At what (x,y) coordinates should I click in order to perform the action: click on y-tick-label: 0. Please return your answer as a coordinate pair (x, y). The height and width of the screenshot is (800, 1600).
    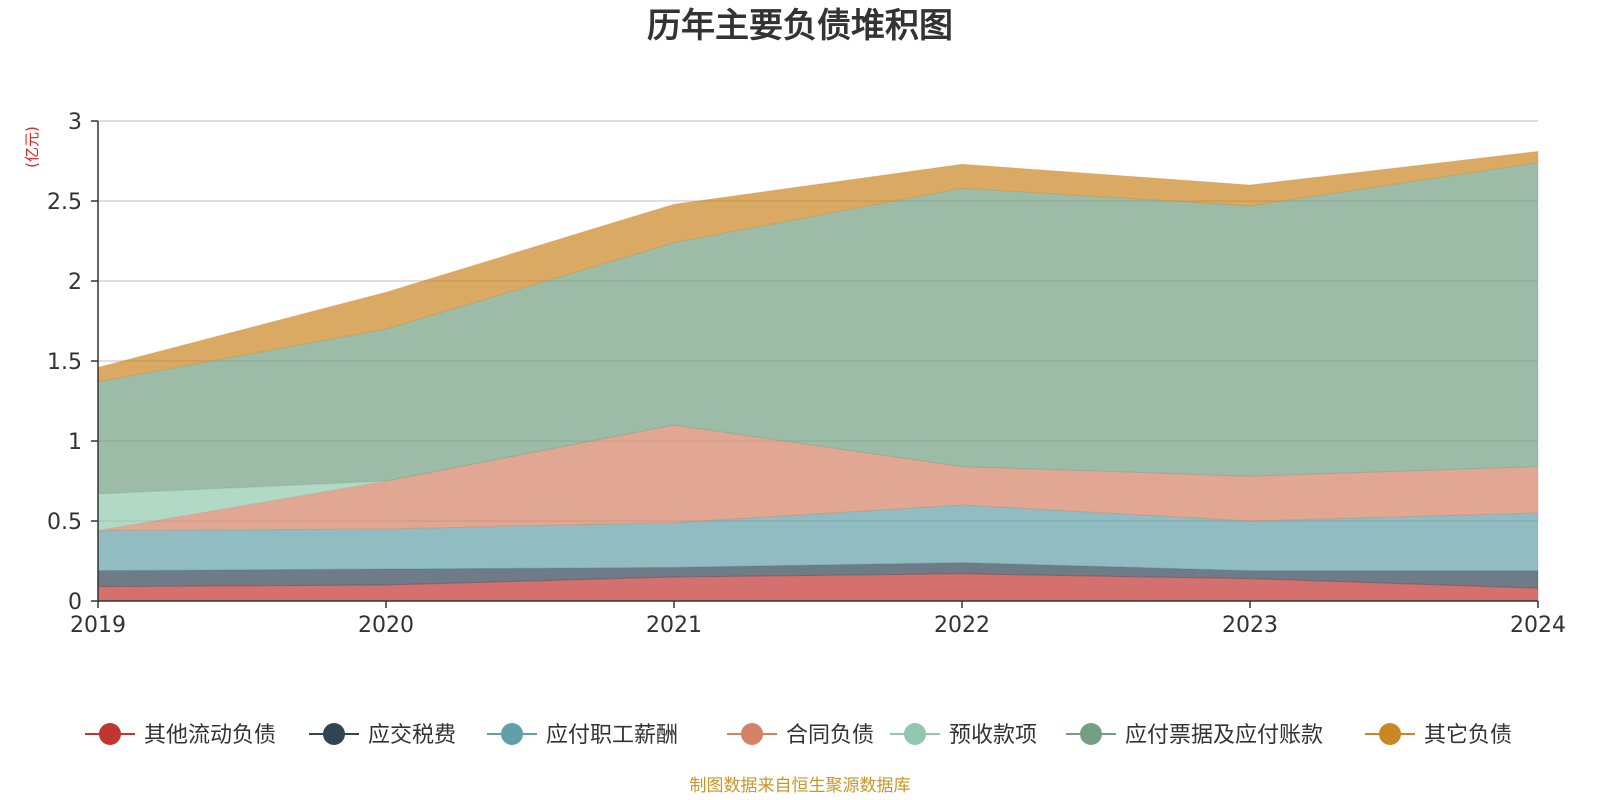
    Looking at the image, I should click on (75, 602).